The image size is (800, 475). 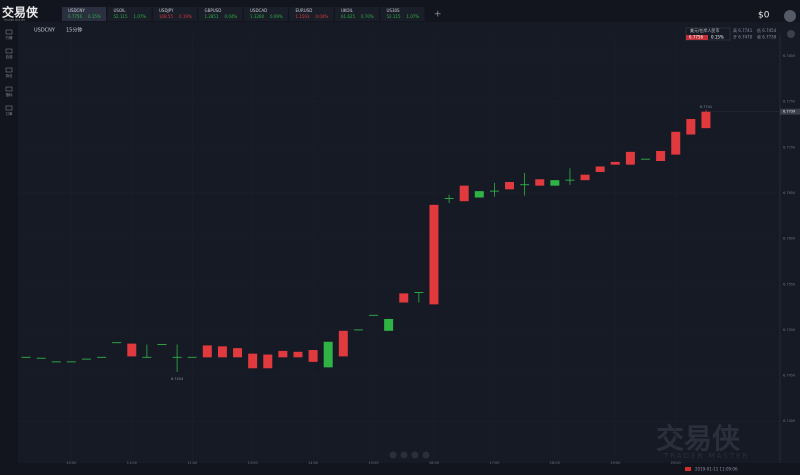 I want to click on x-tick-label: 20:00, so click(x=676, y=463).